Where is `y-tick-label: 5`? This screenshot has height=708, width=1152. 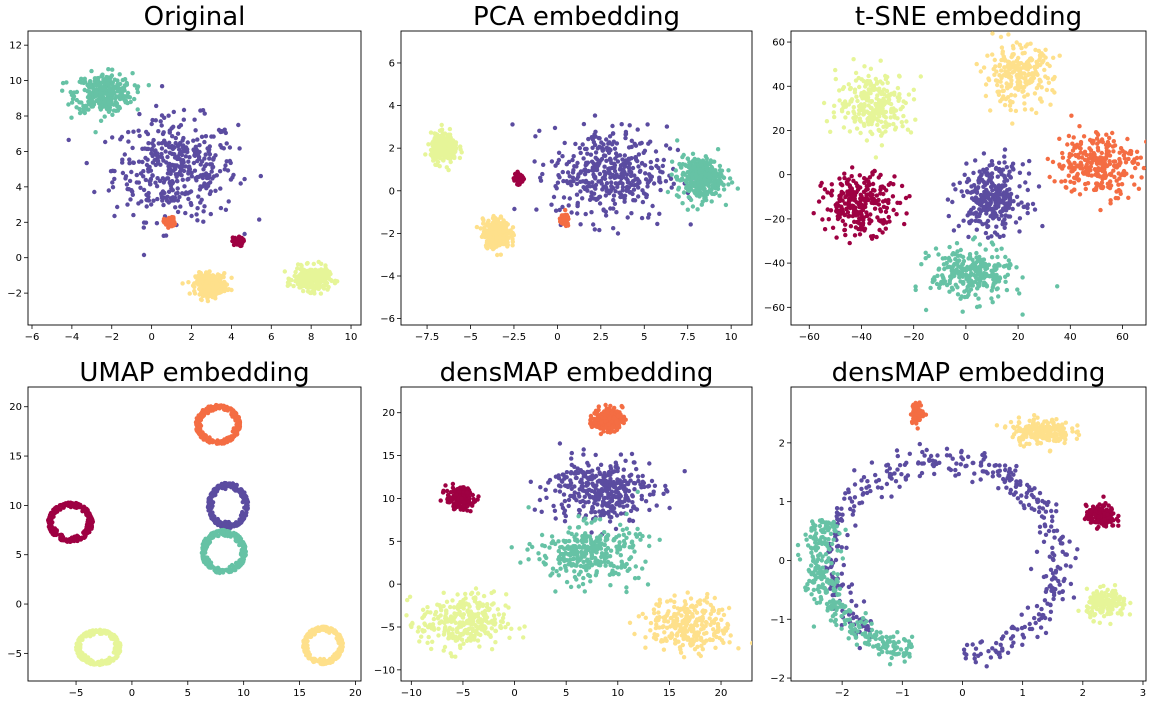
y-tick-label: 5 is located at coordinates (19, 555).